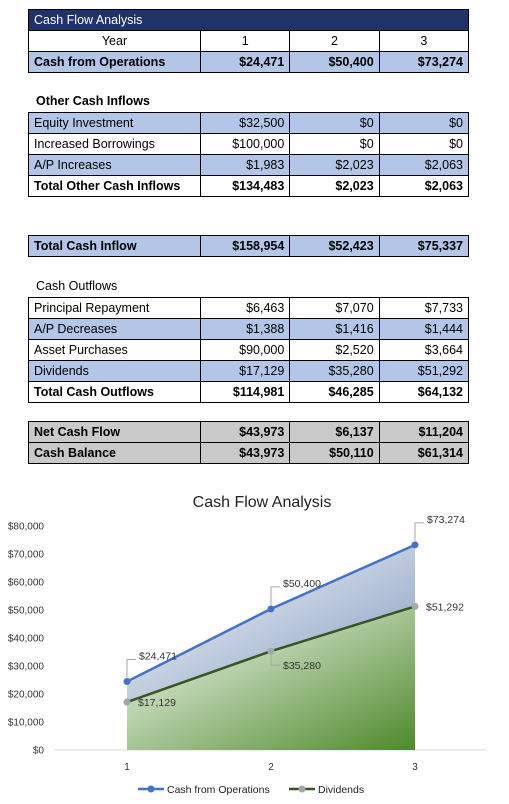 The height and width of the screenshot is (804, 509). What do you see at coordinates (218, 790) in the screenshot?
I see `legend-label: Cash from Operations` at bounding box center [218, 790].